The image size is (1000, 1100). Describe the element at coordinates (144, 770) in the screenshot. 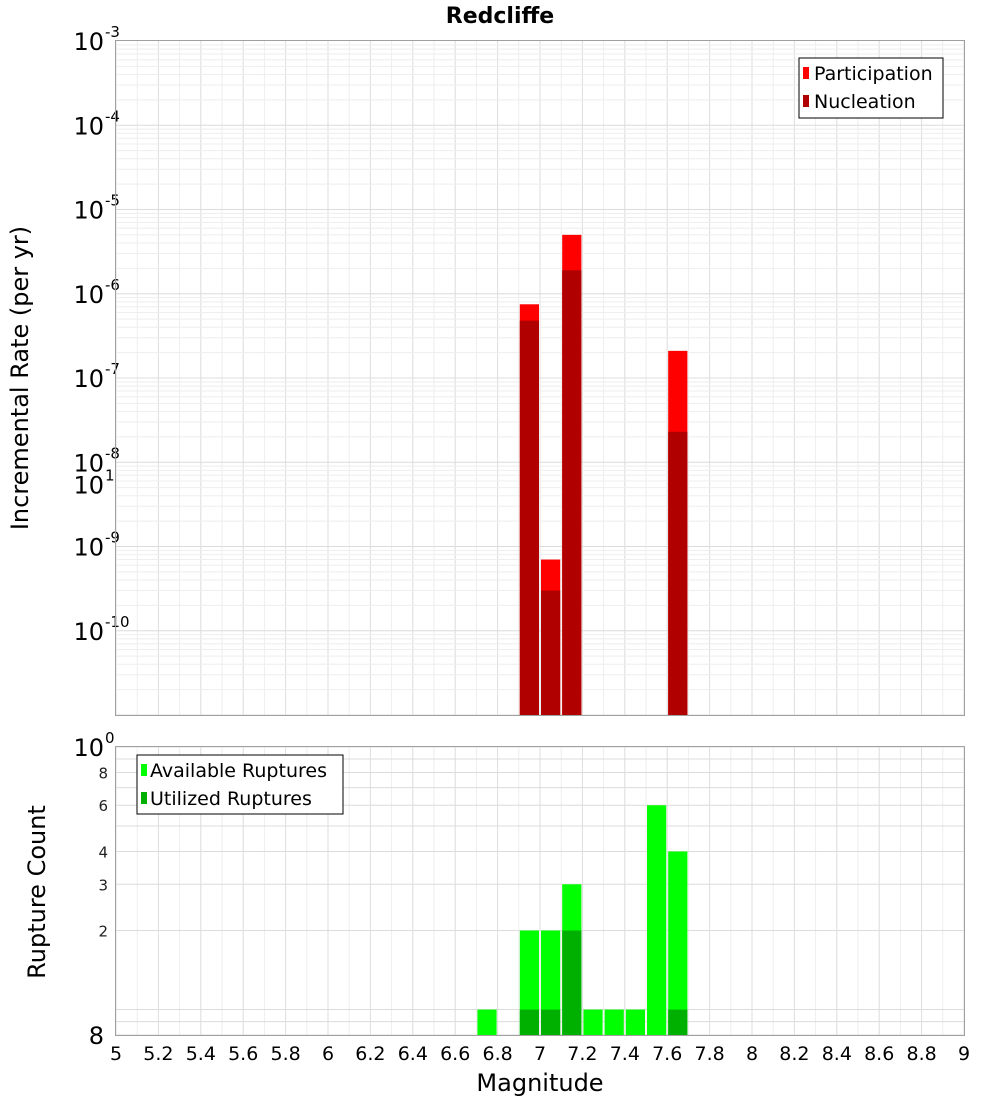

I see `legend-swatch-available` at that location.